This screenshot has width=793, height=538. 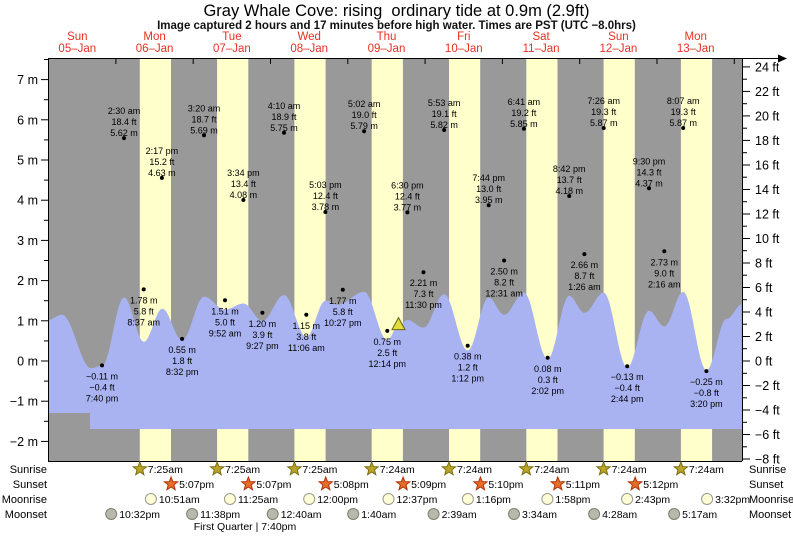 What do you see at coordinates (284, 106) in the screenshot?
I see `svg-text: 4:10 am` at bounding box center [284, 106].